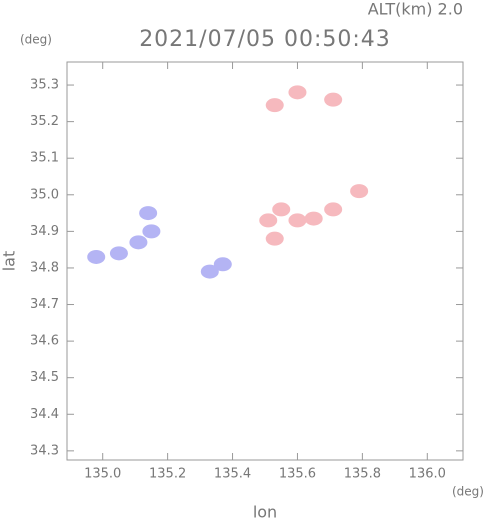 Image resolution: width=491 pixels, height=521 pixels. Describe the element at coordinates (44, 121) in the screenshot. I see `y-tick-label: 35.2` at that location.